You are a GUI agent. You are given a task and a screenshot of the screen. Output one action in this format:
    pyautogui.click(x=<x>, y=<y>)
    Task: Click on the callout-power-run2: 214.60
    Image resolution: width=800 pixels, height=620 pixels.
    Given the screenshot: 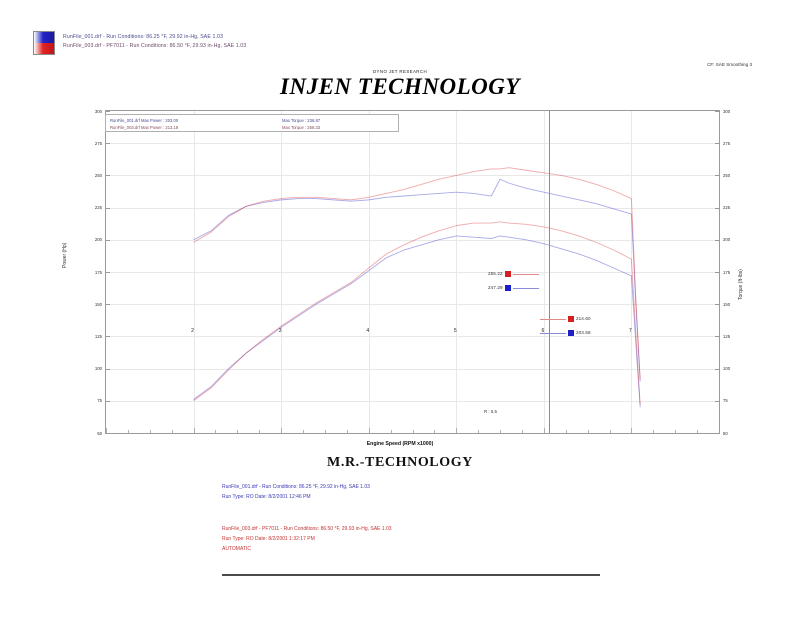 What is the action you would take?
    pyautogui.click(x=565, y=319)
    